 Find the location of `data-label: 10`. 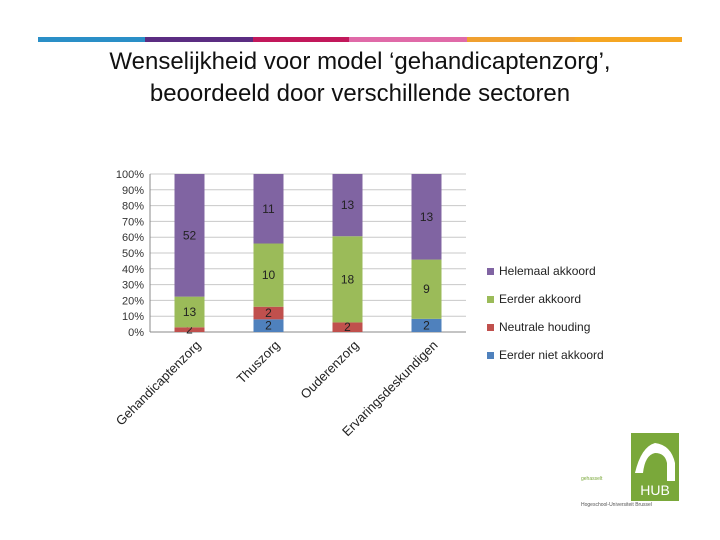

data-label: 10 is located at coordinates (269, 275).